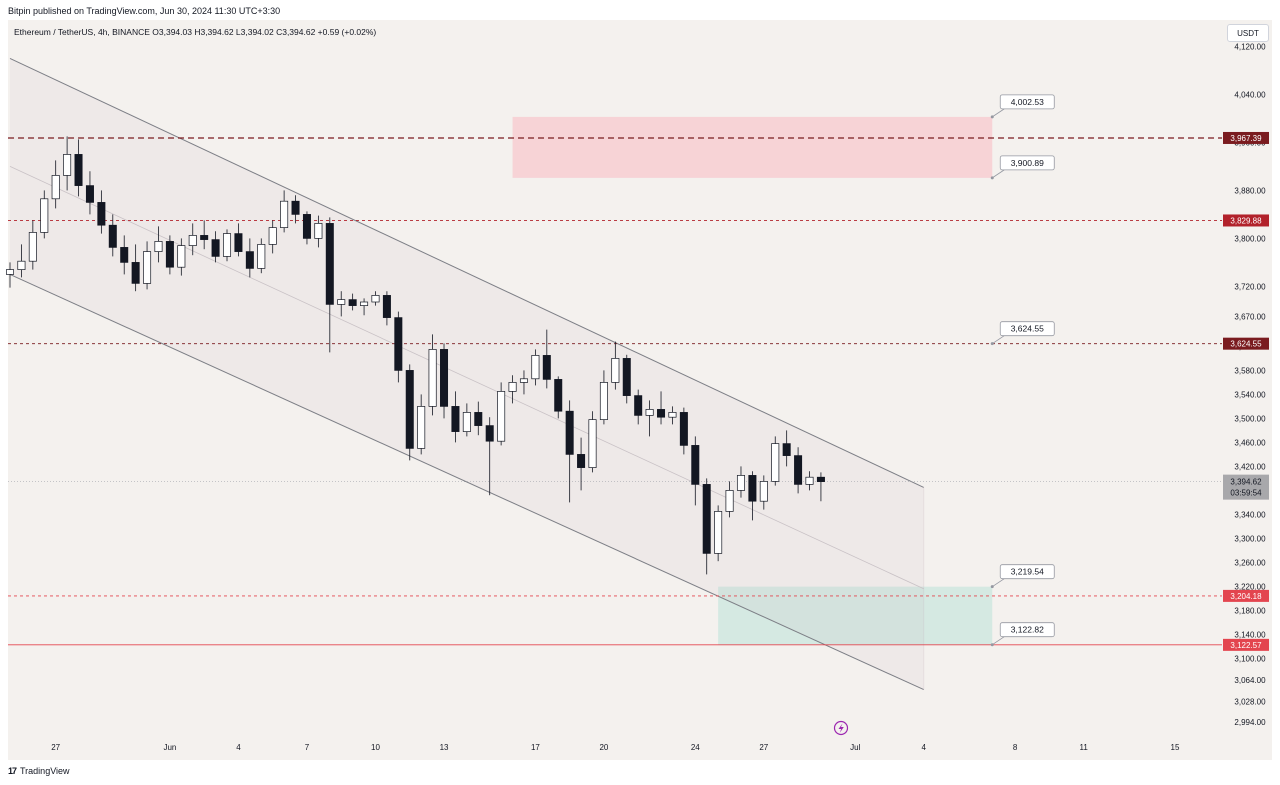 This screenshot has width=1280, height=785. I want to click on y-tick-label: 3,800.00, so click(1250, 238).